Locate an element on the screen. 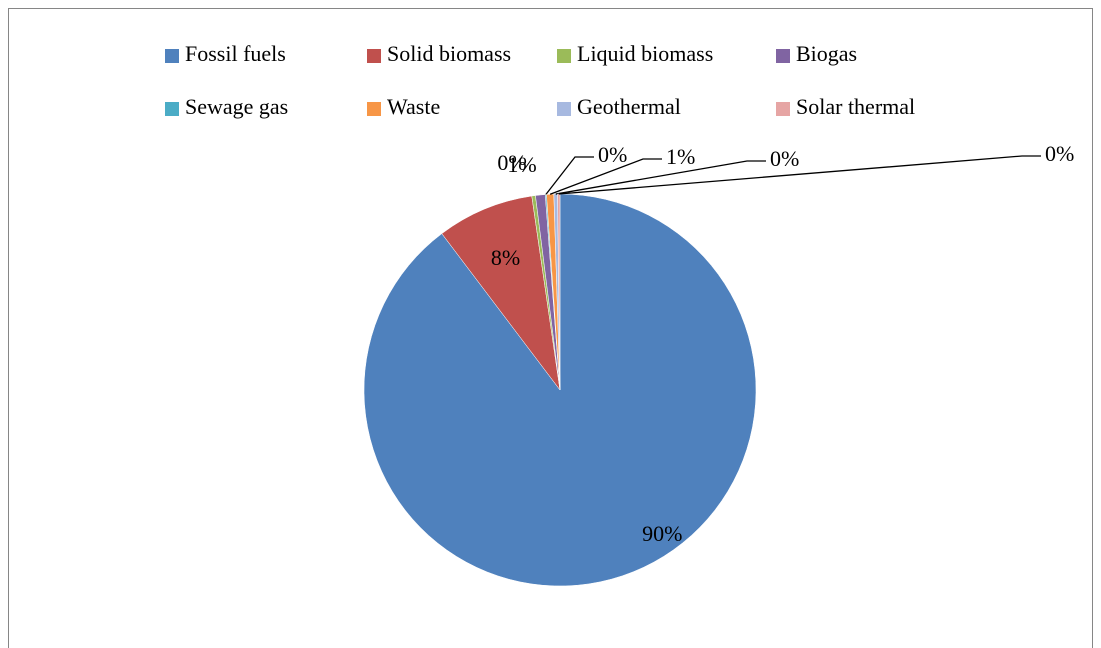 The image size is (1101, 648). legend-label: Fossil fuels is located at coordinates (235, 53).